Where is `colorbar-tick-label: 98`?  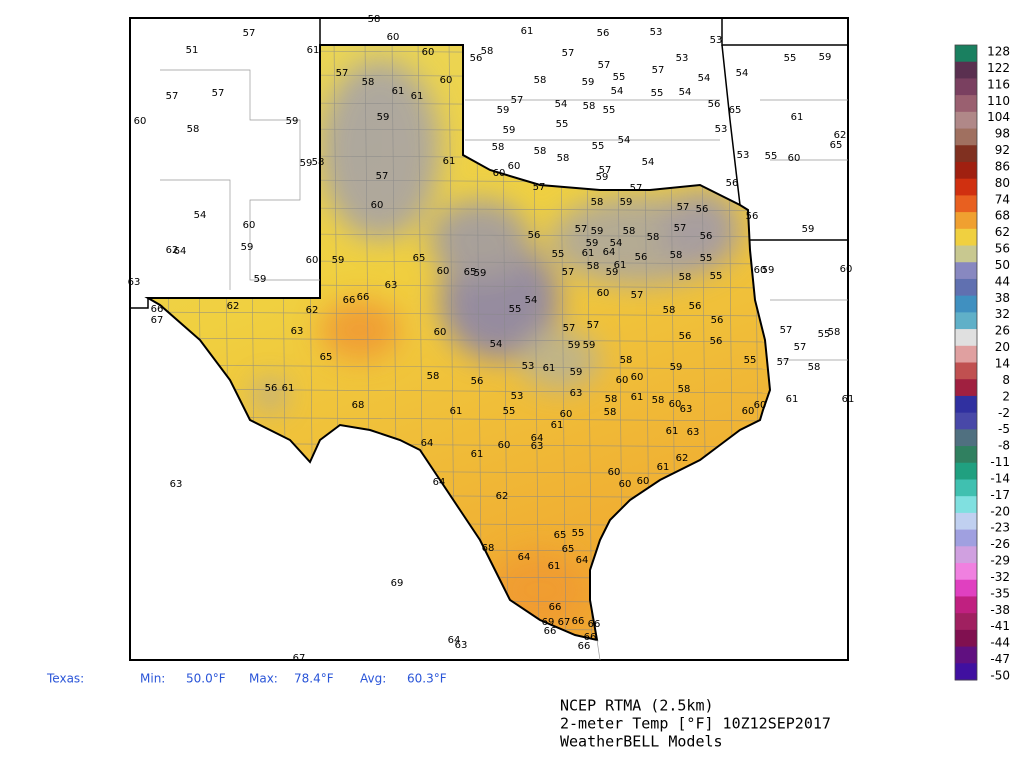 colorbar-tick-label: 98 is located at coordinates (1002, 134).